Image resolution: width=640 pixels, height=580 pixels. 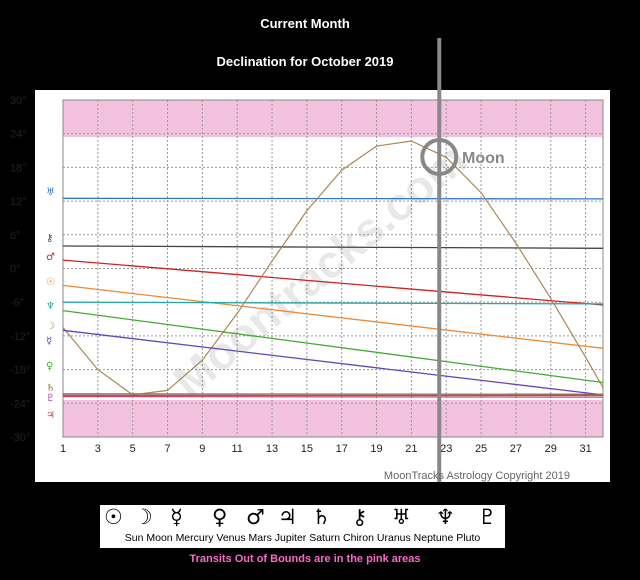 What do you see at coordinates (50, 282) in the screenshot?
I see `series-glyph-label: ☉` at bounding box center [50, 282].